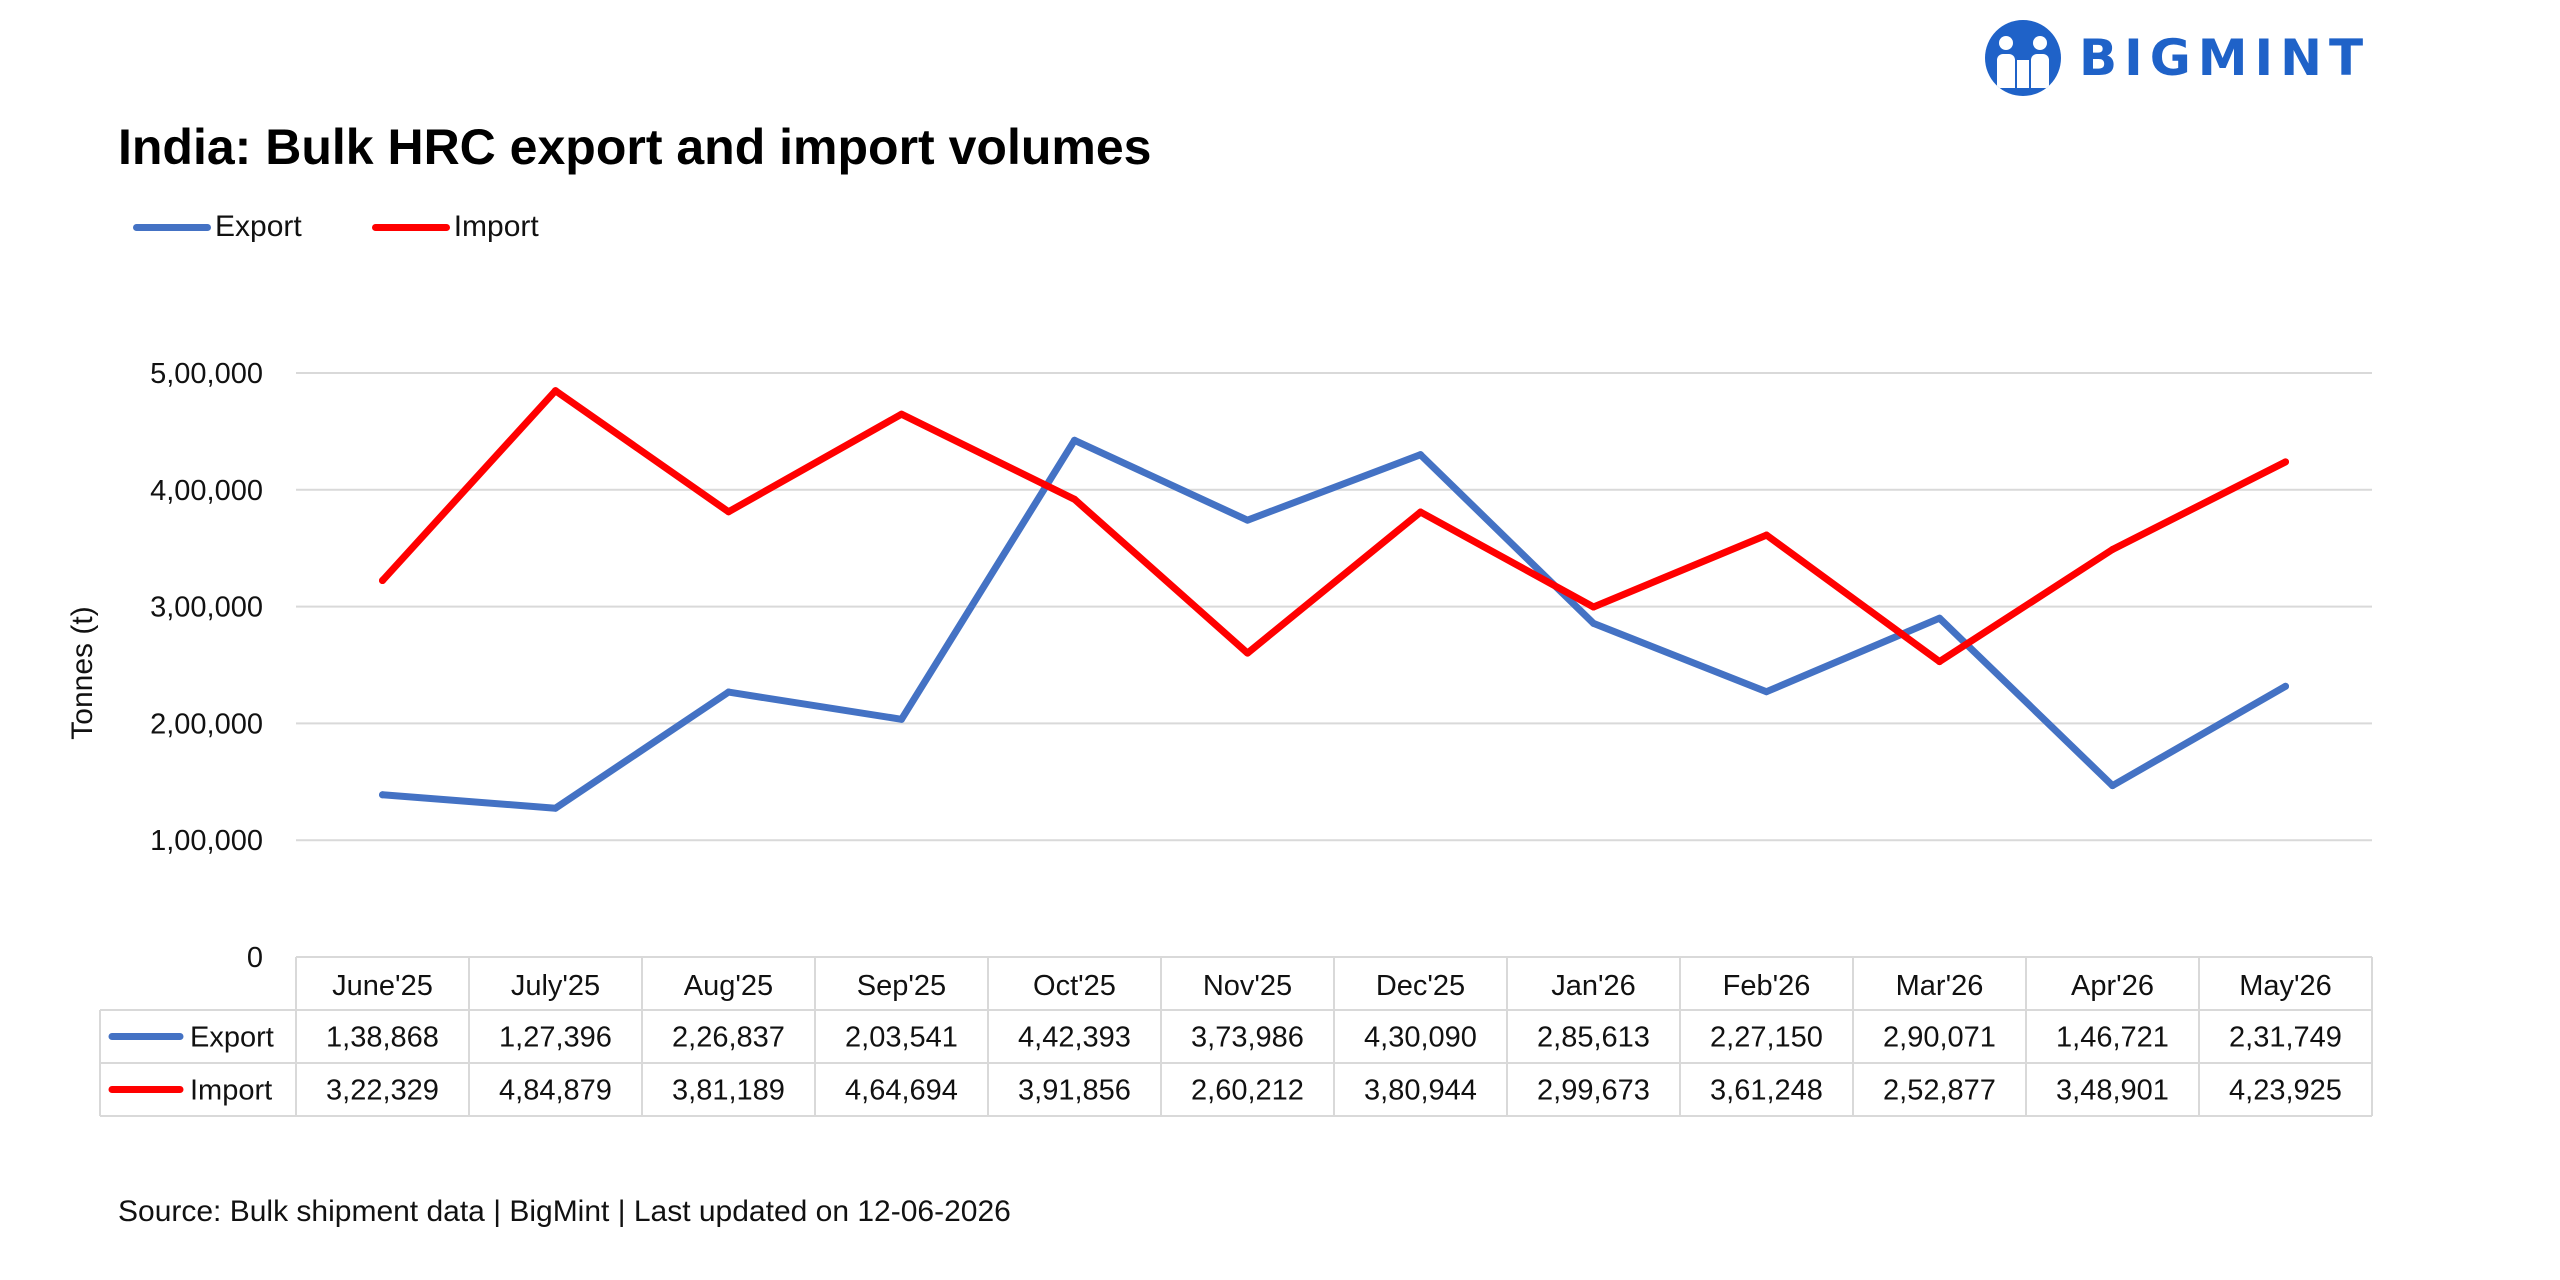 The height and width of the screenshot is (1280, 2560). Describe the element at coordinates (1247, 1091) in the screenshot. I see `table-cell-value: 2,60,212` at that location.